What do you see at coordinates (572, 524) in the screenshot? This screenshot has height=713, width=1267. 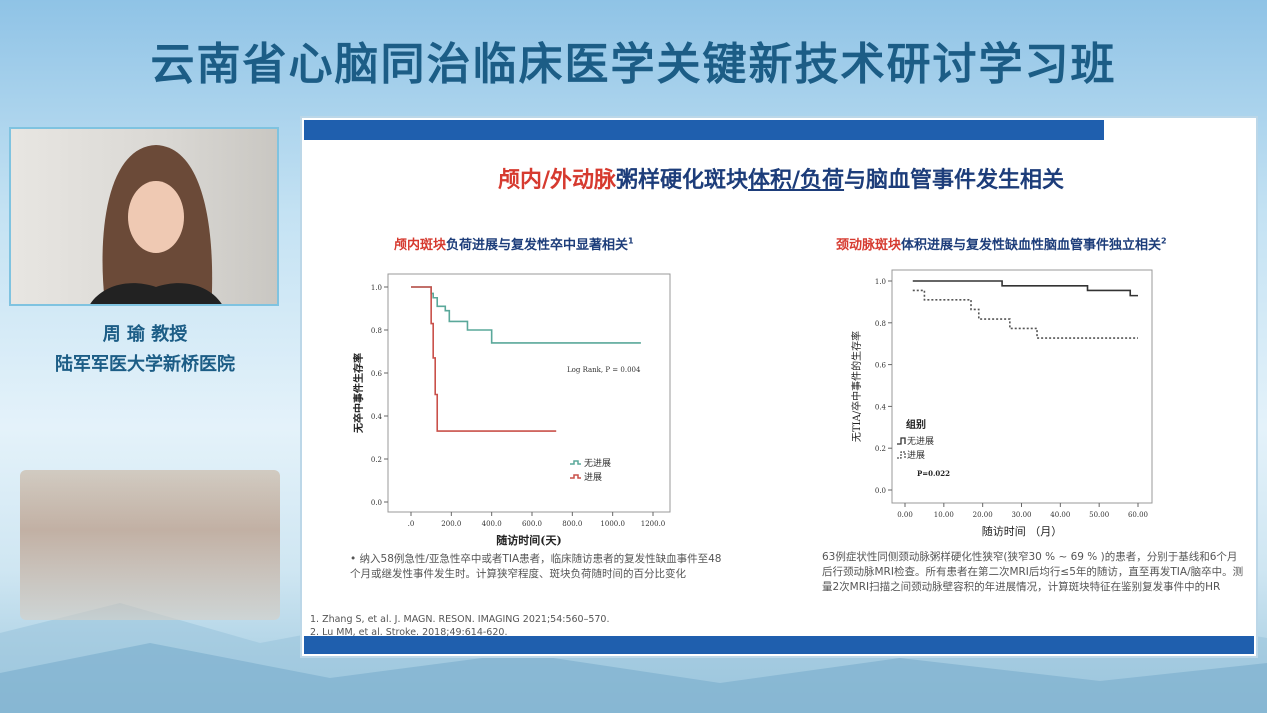 I see `x-tick-label: 800.0` at bounding box center [572, 524].